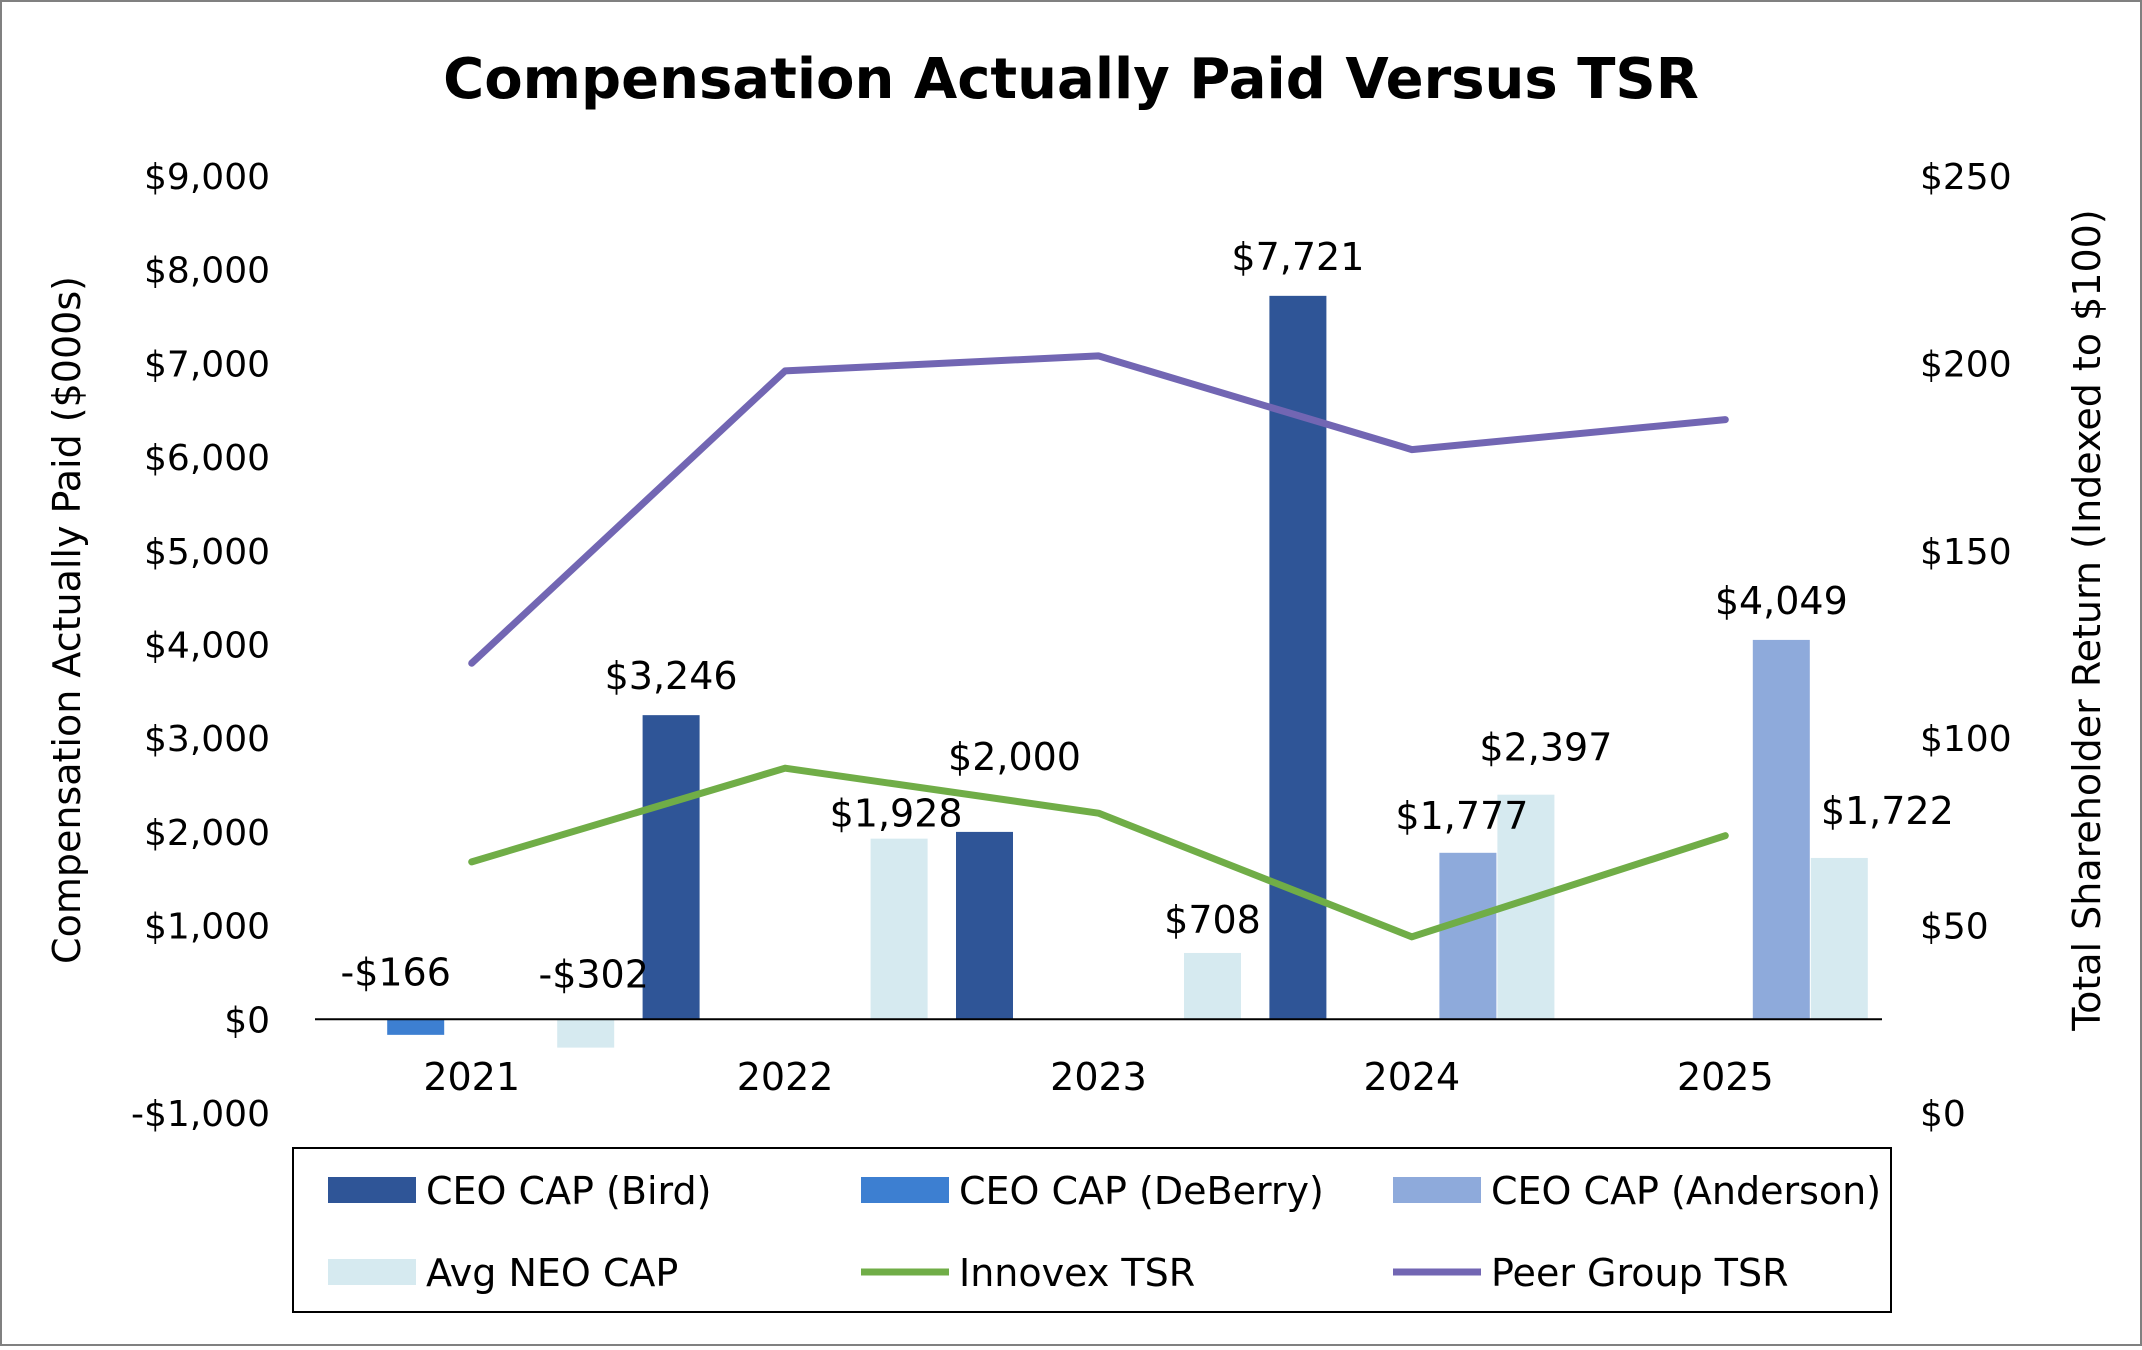 This screenshot has width=2142, height=1350. What do you see at coordinates (471, 1077) in the screenshot?
I see `category-label-2021: 2021` at bounding box center [471, 1077].